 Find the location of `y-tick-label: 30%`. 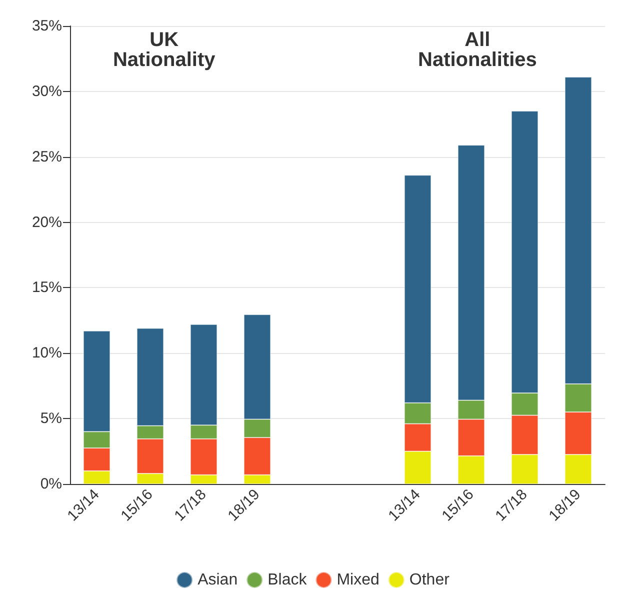

y-tick-label: 30% is located at coordinates (47, 91).